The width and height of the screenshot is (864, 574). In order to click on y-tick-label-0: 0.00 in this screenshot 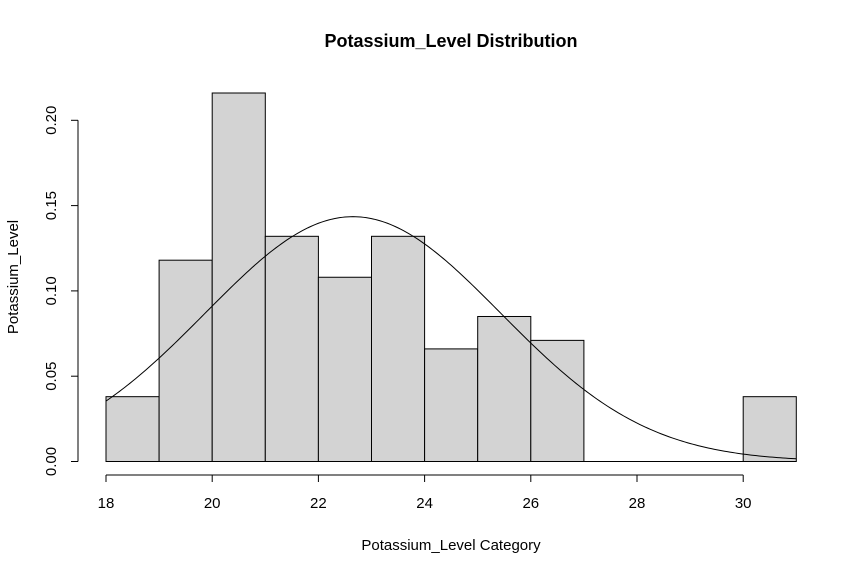, I will do `click(51, 461)`.